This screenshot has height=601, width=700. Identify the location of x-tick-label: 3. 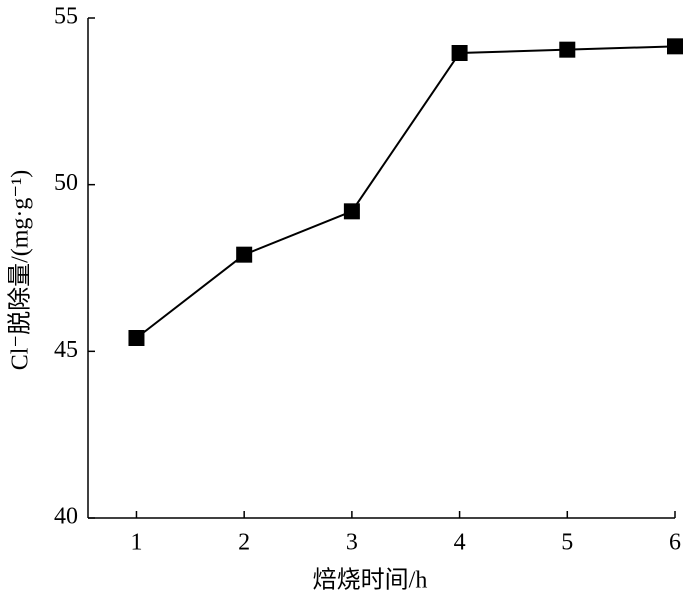
(352, 543).